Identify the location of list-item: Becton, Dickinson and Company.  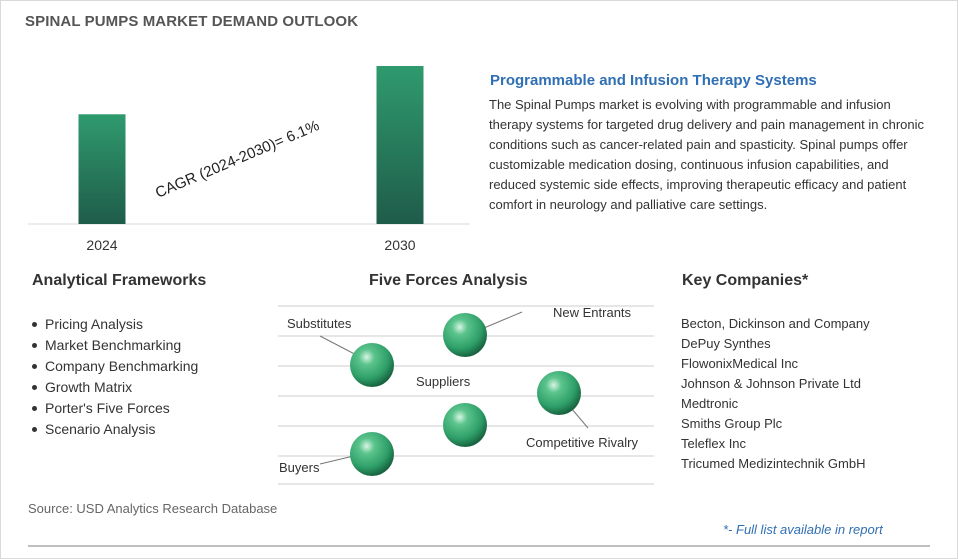
(775, 323).